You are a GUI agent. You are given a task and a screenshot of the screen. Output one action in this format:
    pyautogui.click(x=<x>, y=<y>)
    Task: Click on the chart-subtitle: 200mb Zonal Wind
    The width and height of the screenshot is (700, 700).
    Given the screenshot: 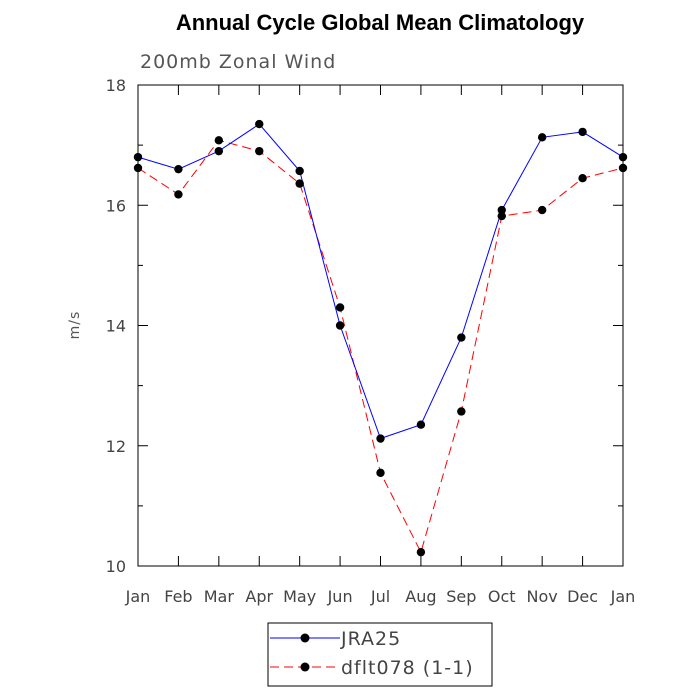 What is the action you would take?
    pyautogui.click(x=238, y=62)
    